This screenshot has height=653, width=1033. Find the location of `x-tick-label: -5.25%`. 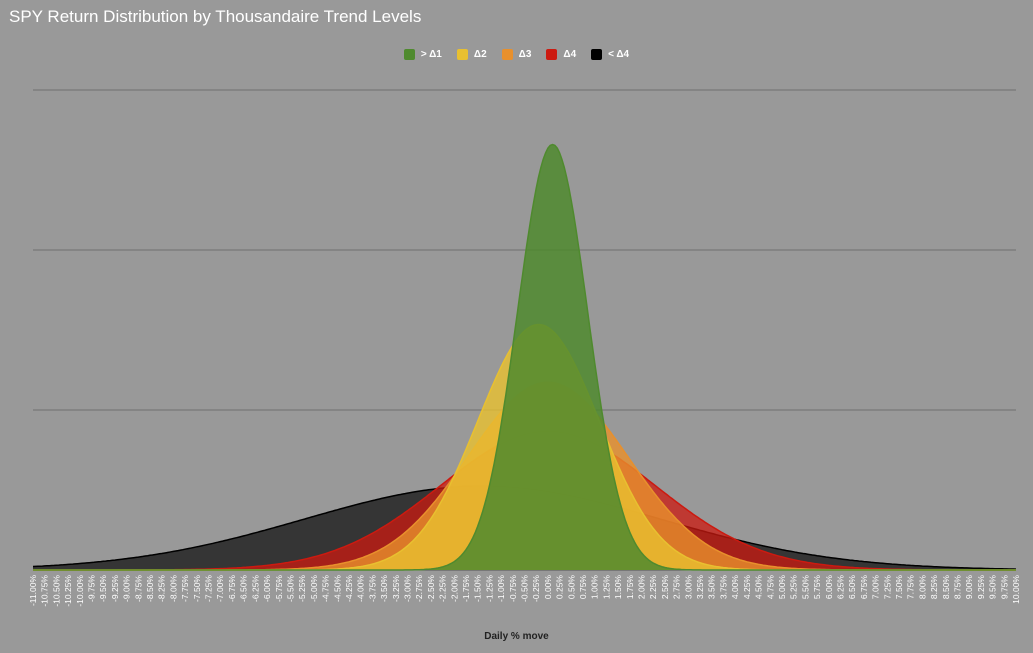

x-tick-label: -5.25% is located at coordinates (302, 588).